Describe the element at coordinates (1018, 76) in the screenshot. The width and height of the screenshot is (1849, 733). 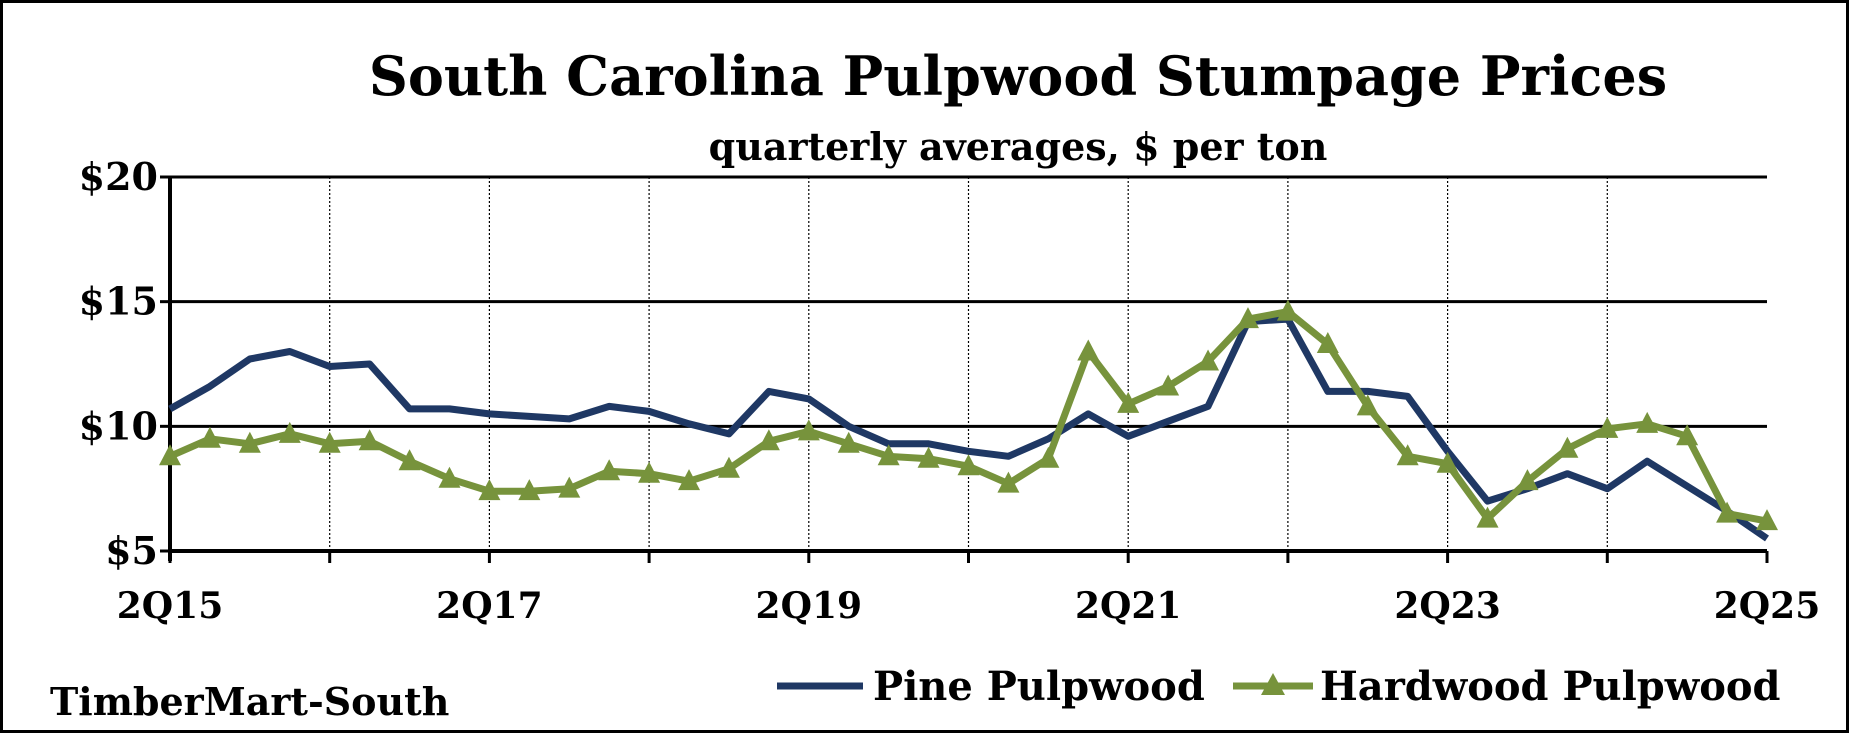
I see `chart-title: South Carolina Pulpwood Stumpage Prices` at that location.